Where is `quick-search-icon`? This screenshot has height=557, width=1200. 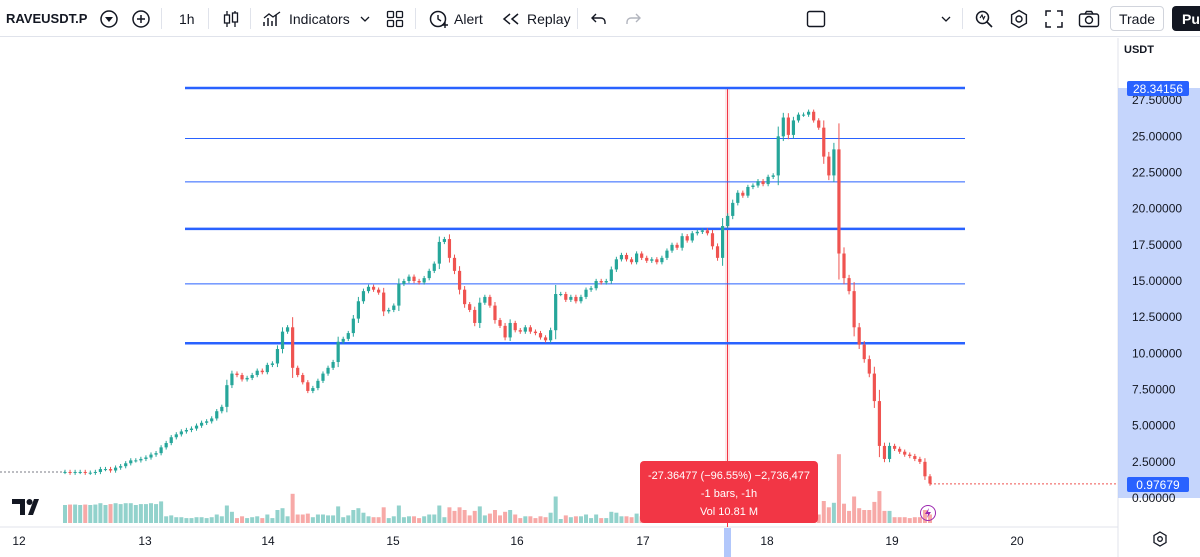 quick-search-icon is located at coordinates (984, 18).